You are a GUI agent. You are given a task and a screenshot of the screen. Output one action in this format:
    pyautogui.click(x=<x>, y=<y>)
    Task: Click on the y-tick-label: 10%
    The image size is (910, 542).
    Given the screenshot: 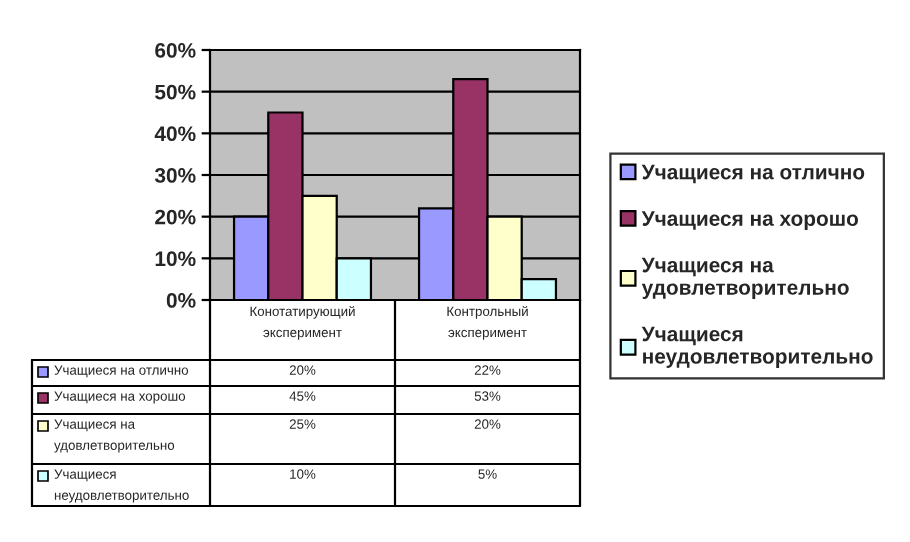 What is the action you would take?
    pyautogui.click(x=175, y=259)
    